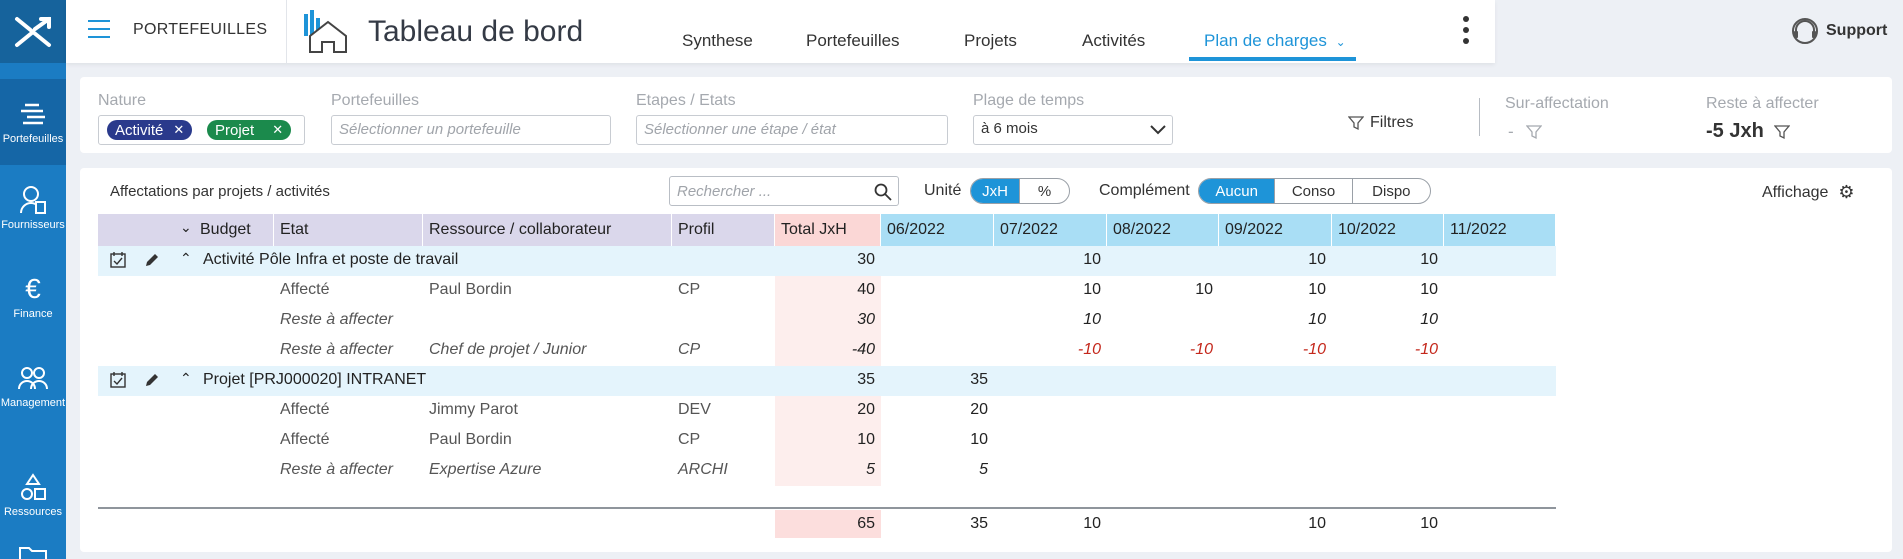 The width and height of the screenshot is (1903, 559). I want to click on header-month: 08/2022, so click(1163, 230).